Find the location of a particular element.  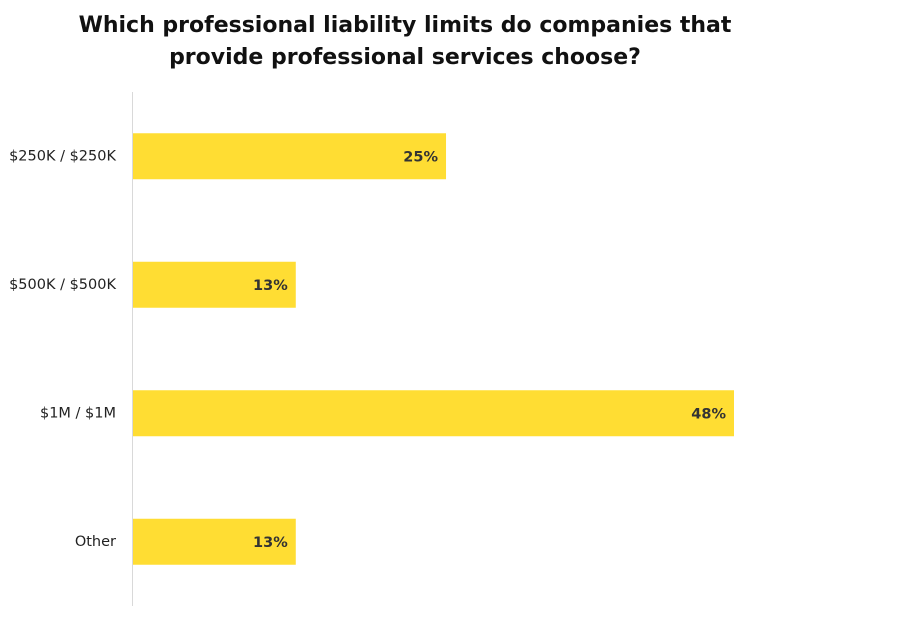

value-label-2: 13% is located at coordinates (270, 286).